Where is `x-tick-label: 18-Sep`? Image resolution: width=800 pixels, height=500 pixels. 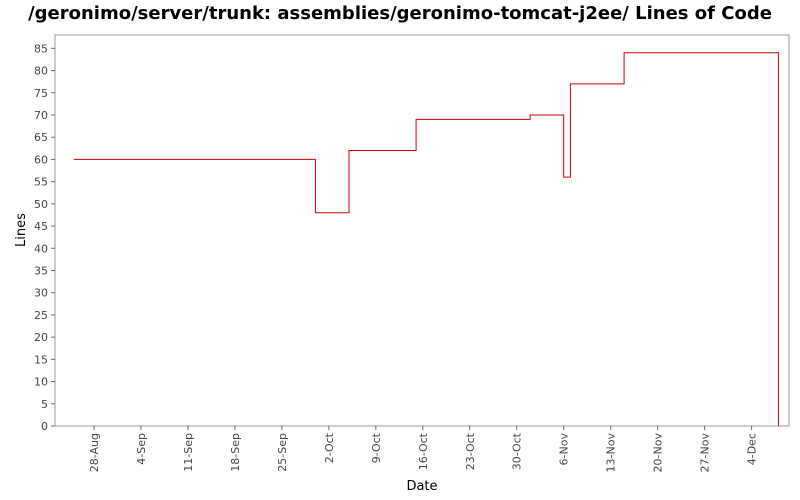 x-tick-label: 18-Sep is located at coordinates (235, 452).